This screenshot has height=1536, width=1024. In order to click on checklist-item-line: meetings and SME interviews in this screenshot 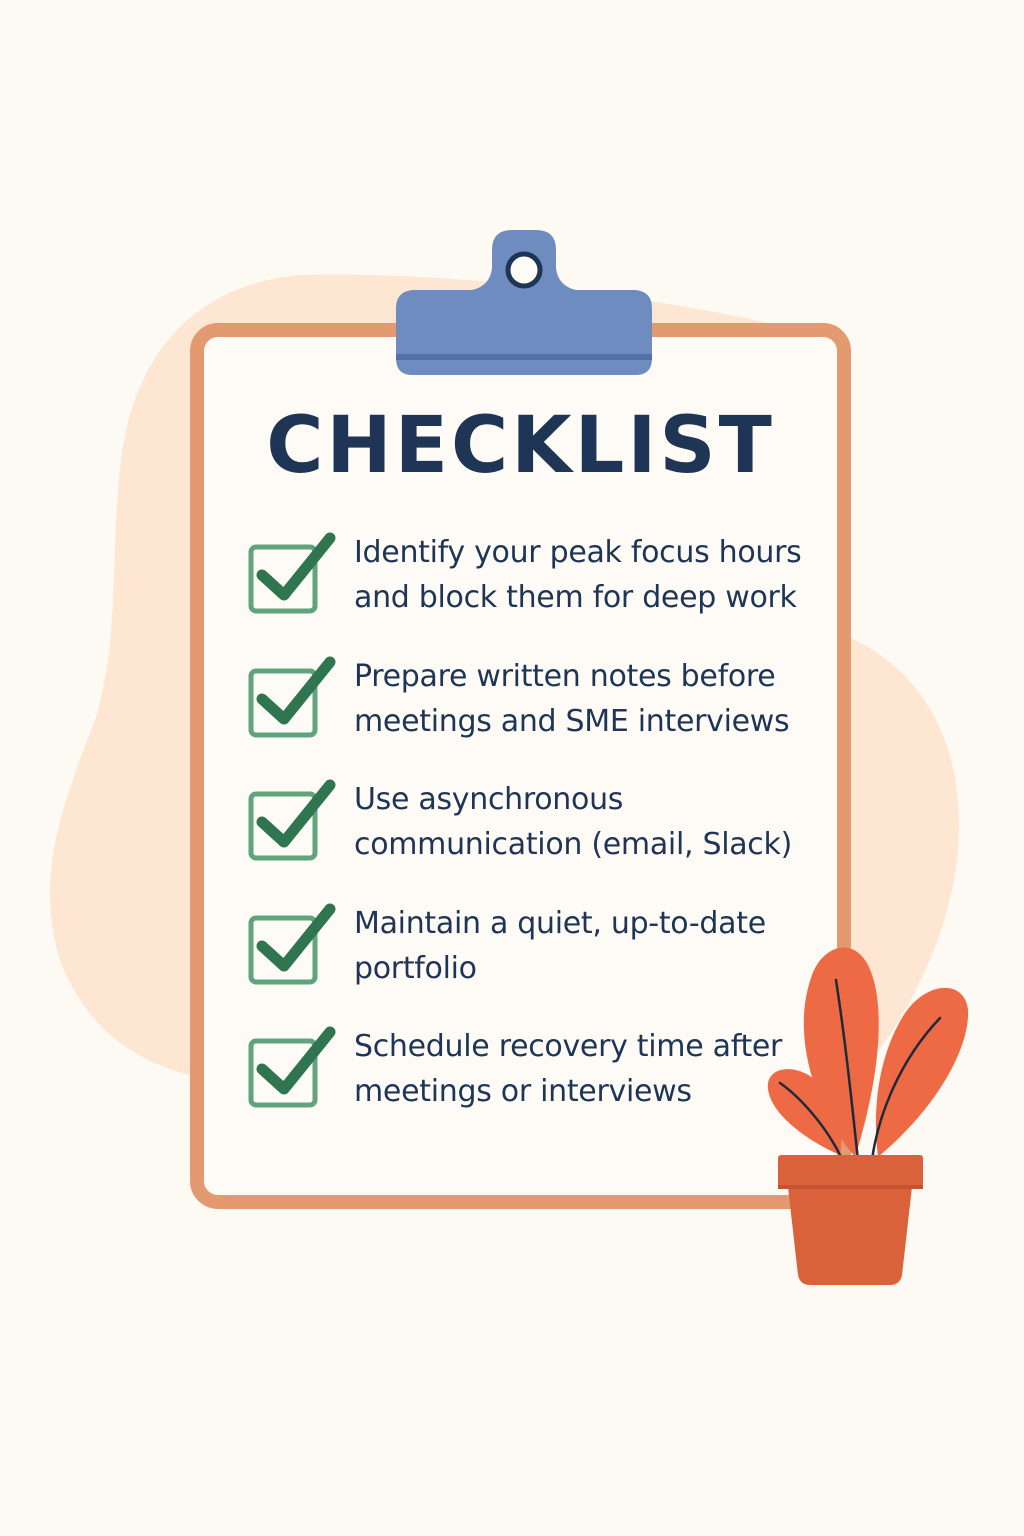, I will do `click(572, 721)`.